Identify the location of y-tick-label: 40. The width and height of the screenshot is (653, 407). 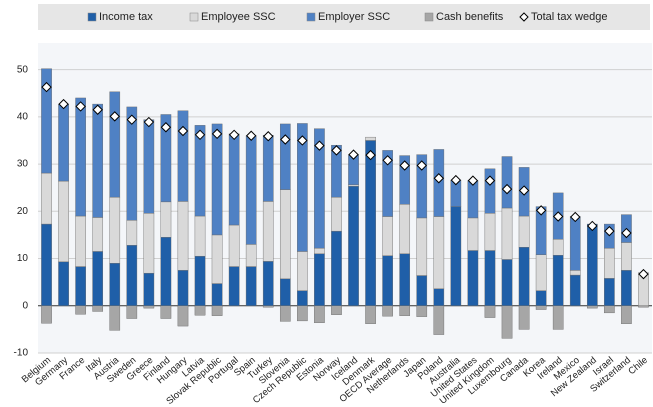
(23, 116).